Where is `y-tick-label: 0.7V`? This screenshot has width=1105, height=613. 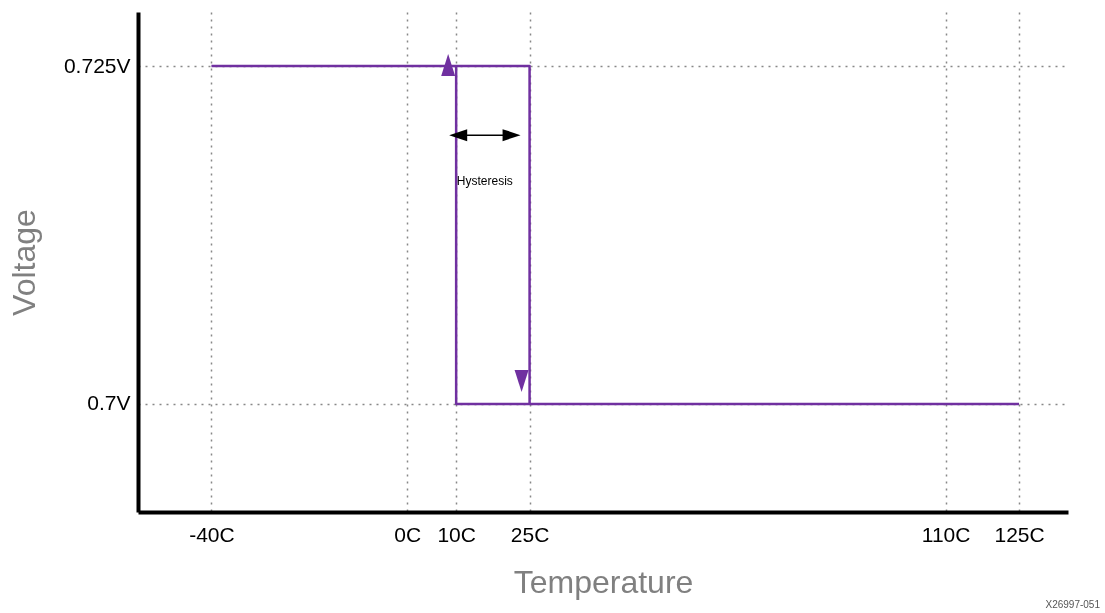 y-tick-label: 0.7V is located at coordinates (109, 403).